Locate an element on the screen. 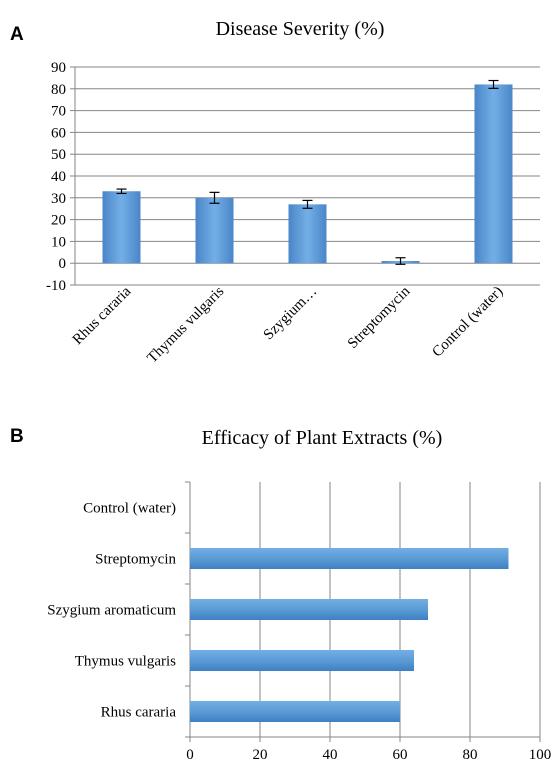 This screenshot has width=555, height=771. x-category-label: Thymus vulgaris is located at coordinates (185, 324).